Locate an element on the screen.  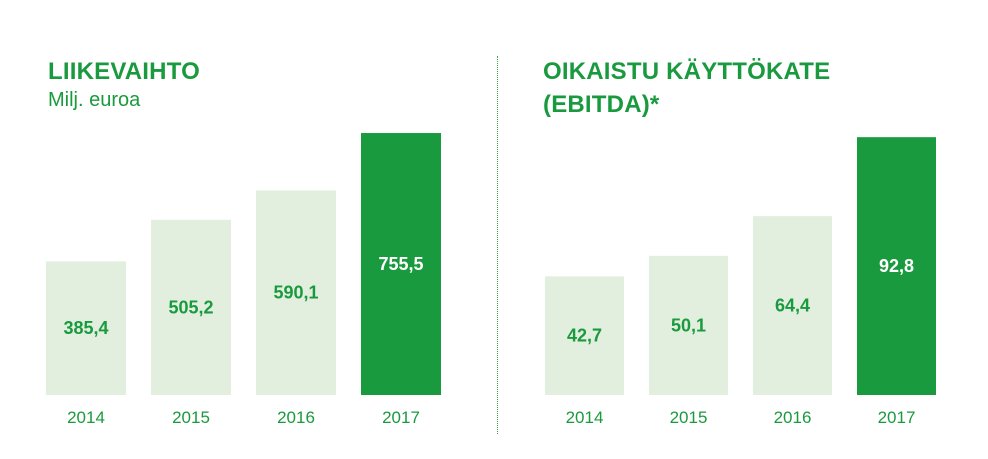
revenue-bar-2017 is located at coordinates (401, 264).